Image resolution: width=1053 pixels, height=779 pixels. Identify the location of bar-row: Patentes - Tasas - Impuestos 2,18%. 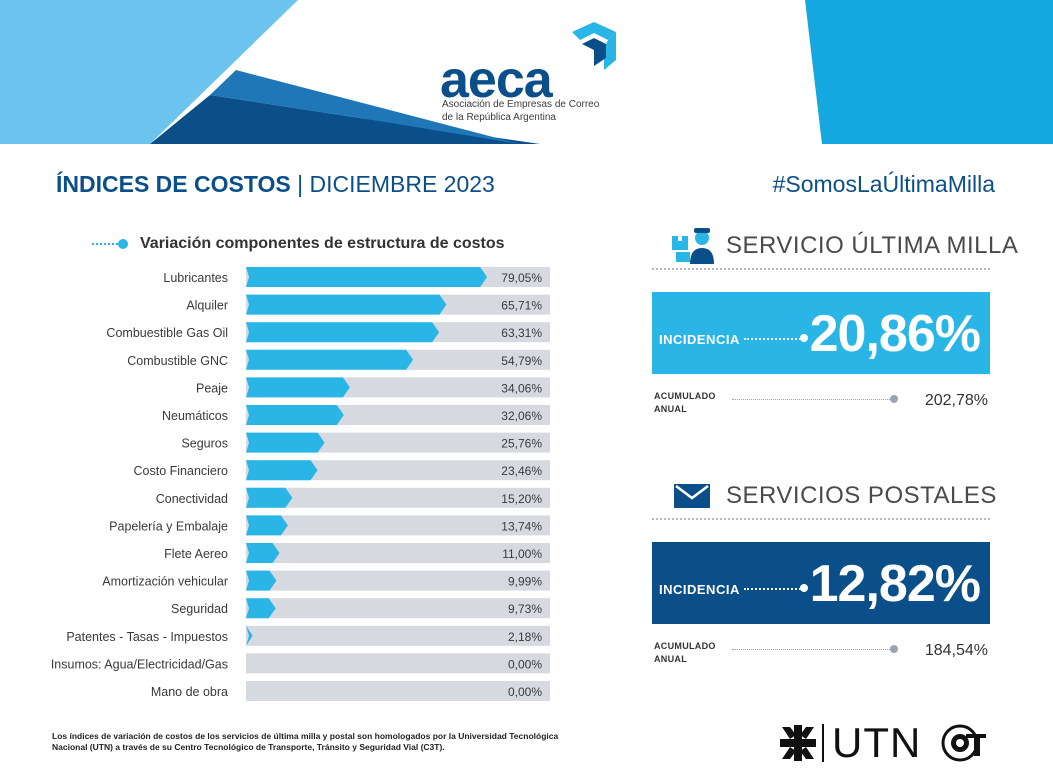
(308, 635).